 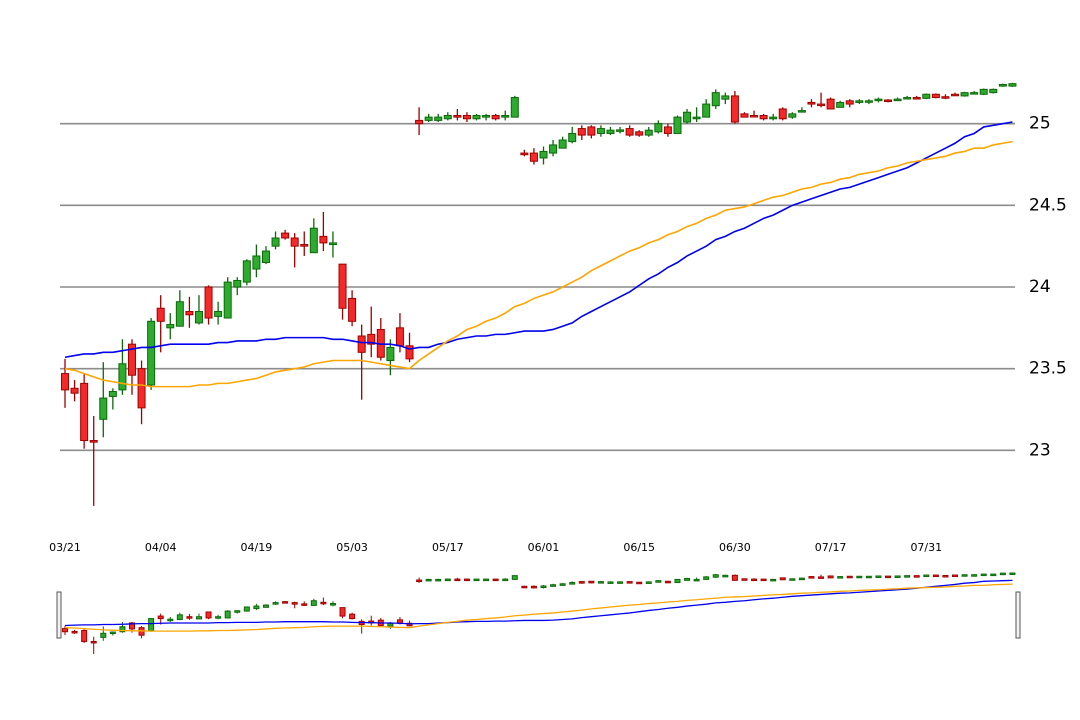 I want to click on x-tick-label: 06/01, so click(x=544, y=547).